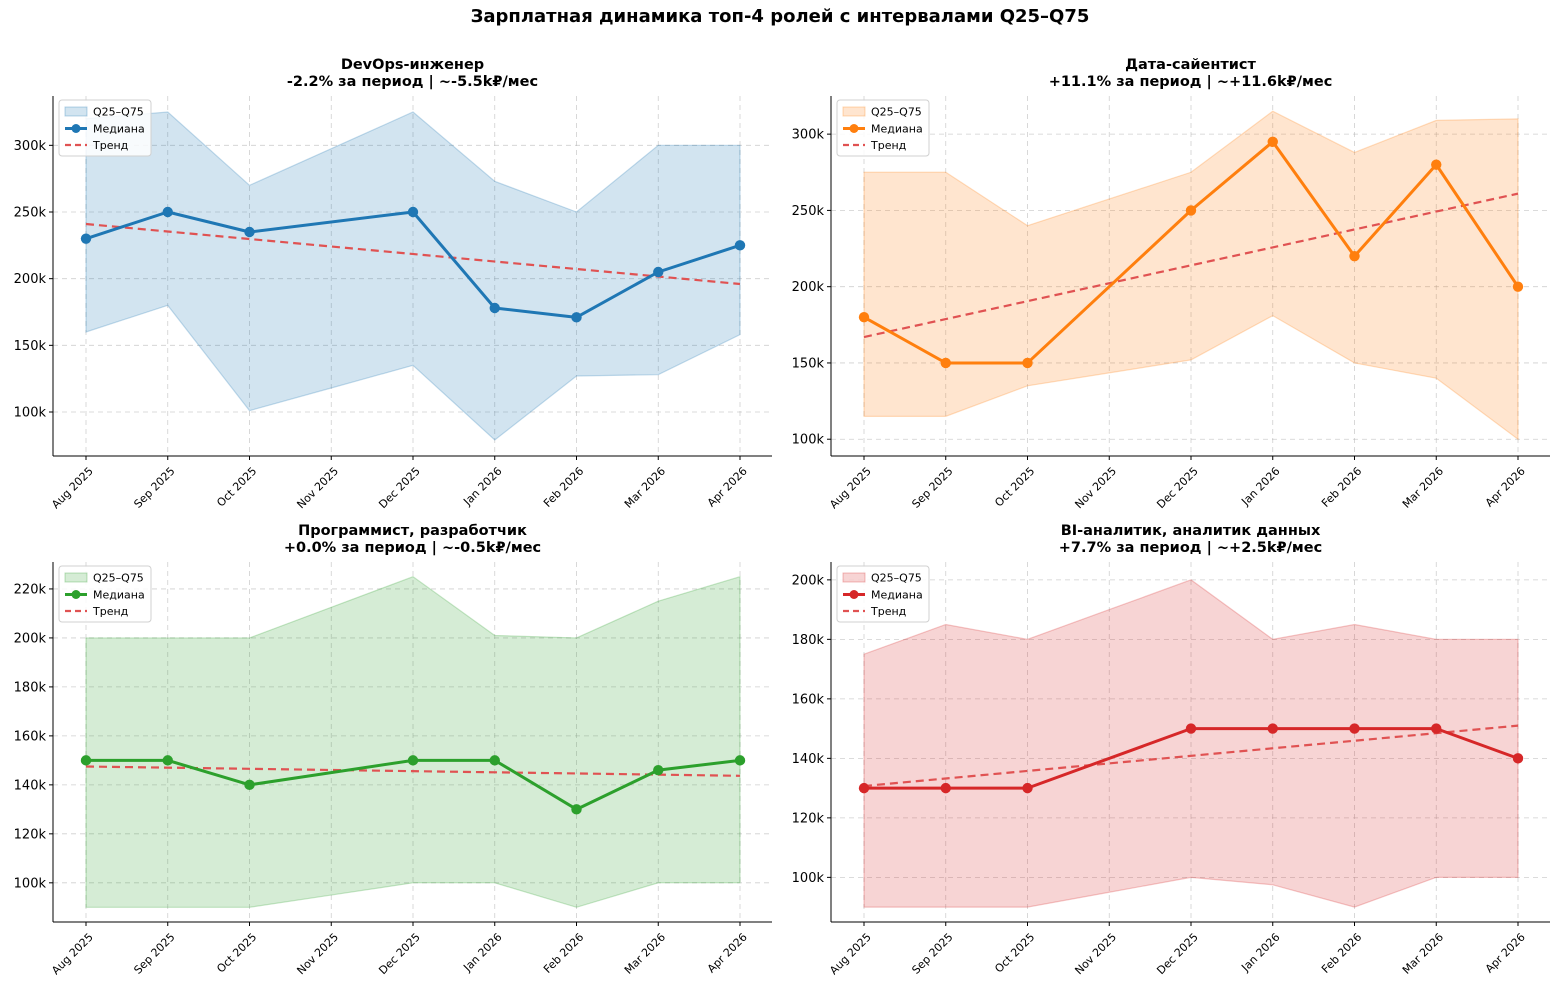 The height and width of the screenshot is (987, 1560). What do you see at coordinates (30, 589) in the screenshot?
I see `y-tick-label: 220k` at bounding box center [30, 589].